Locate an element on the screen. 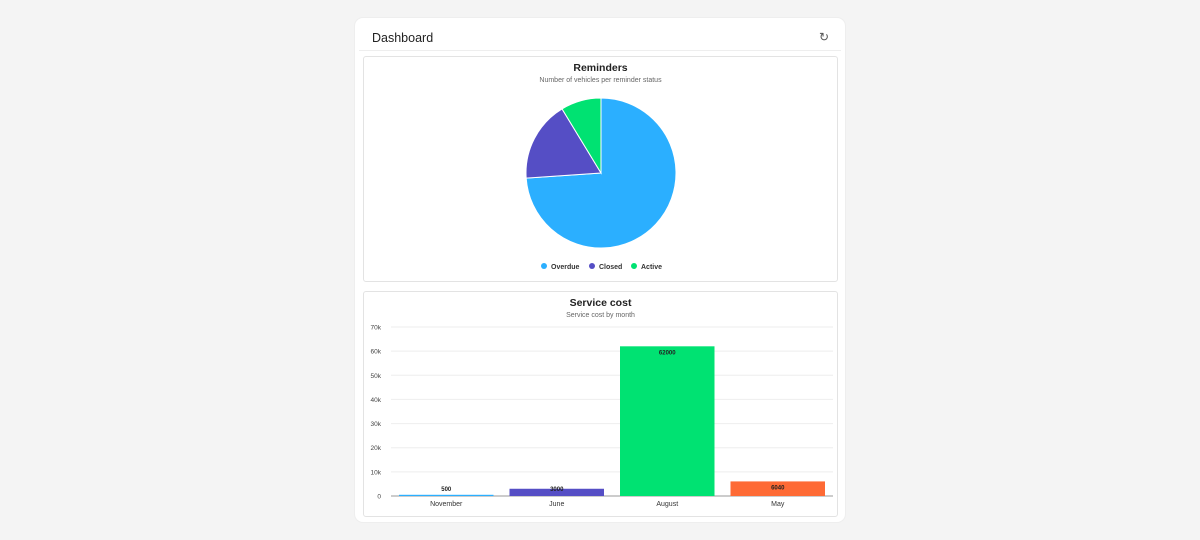 The image size is (1200, 540). x-tick-label: June is located at coordinates (556, 504).